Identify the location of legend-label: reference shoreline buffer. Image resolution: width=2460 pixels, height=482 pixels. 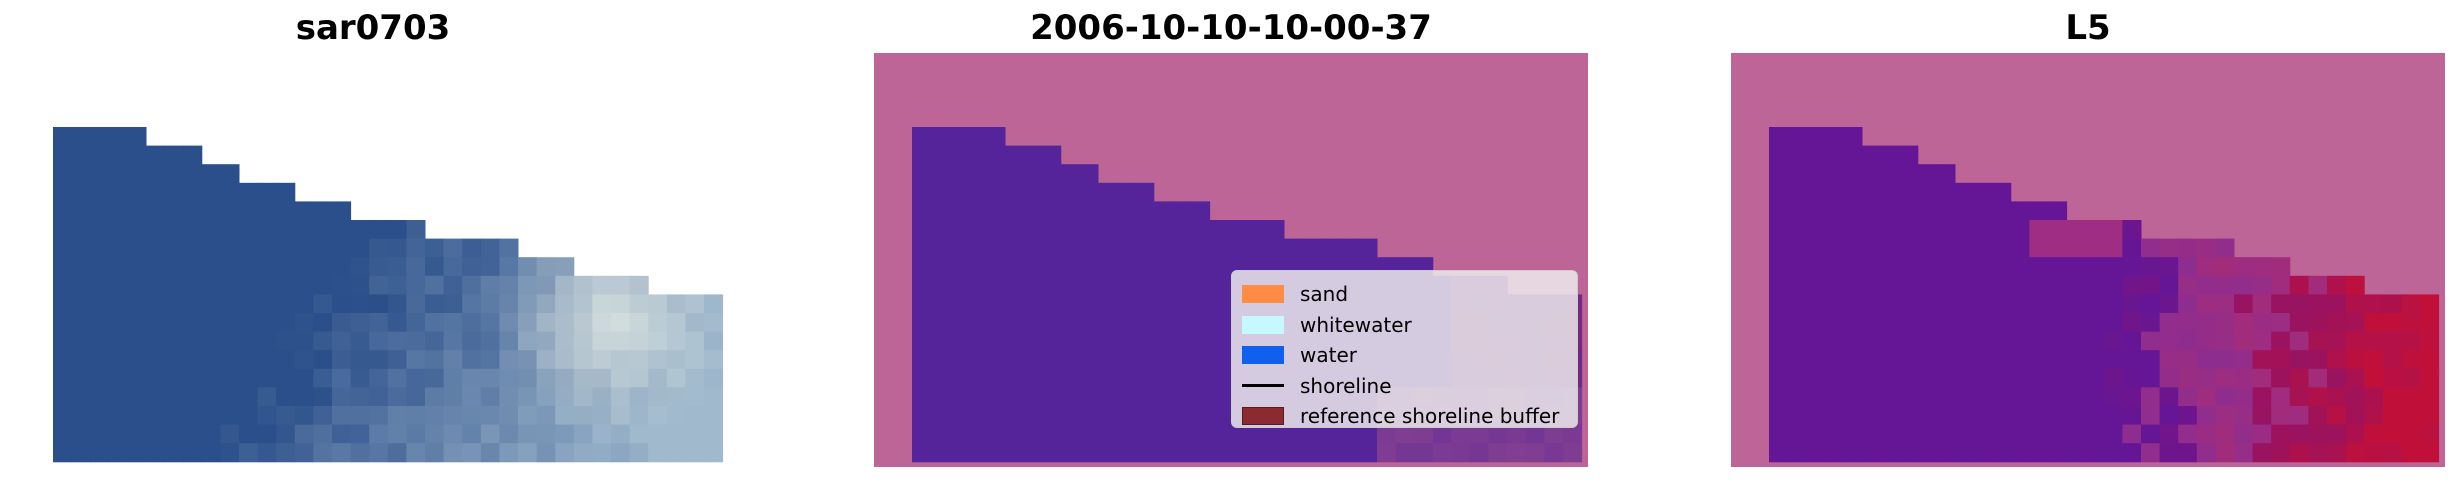
(1430, 416).